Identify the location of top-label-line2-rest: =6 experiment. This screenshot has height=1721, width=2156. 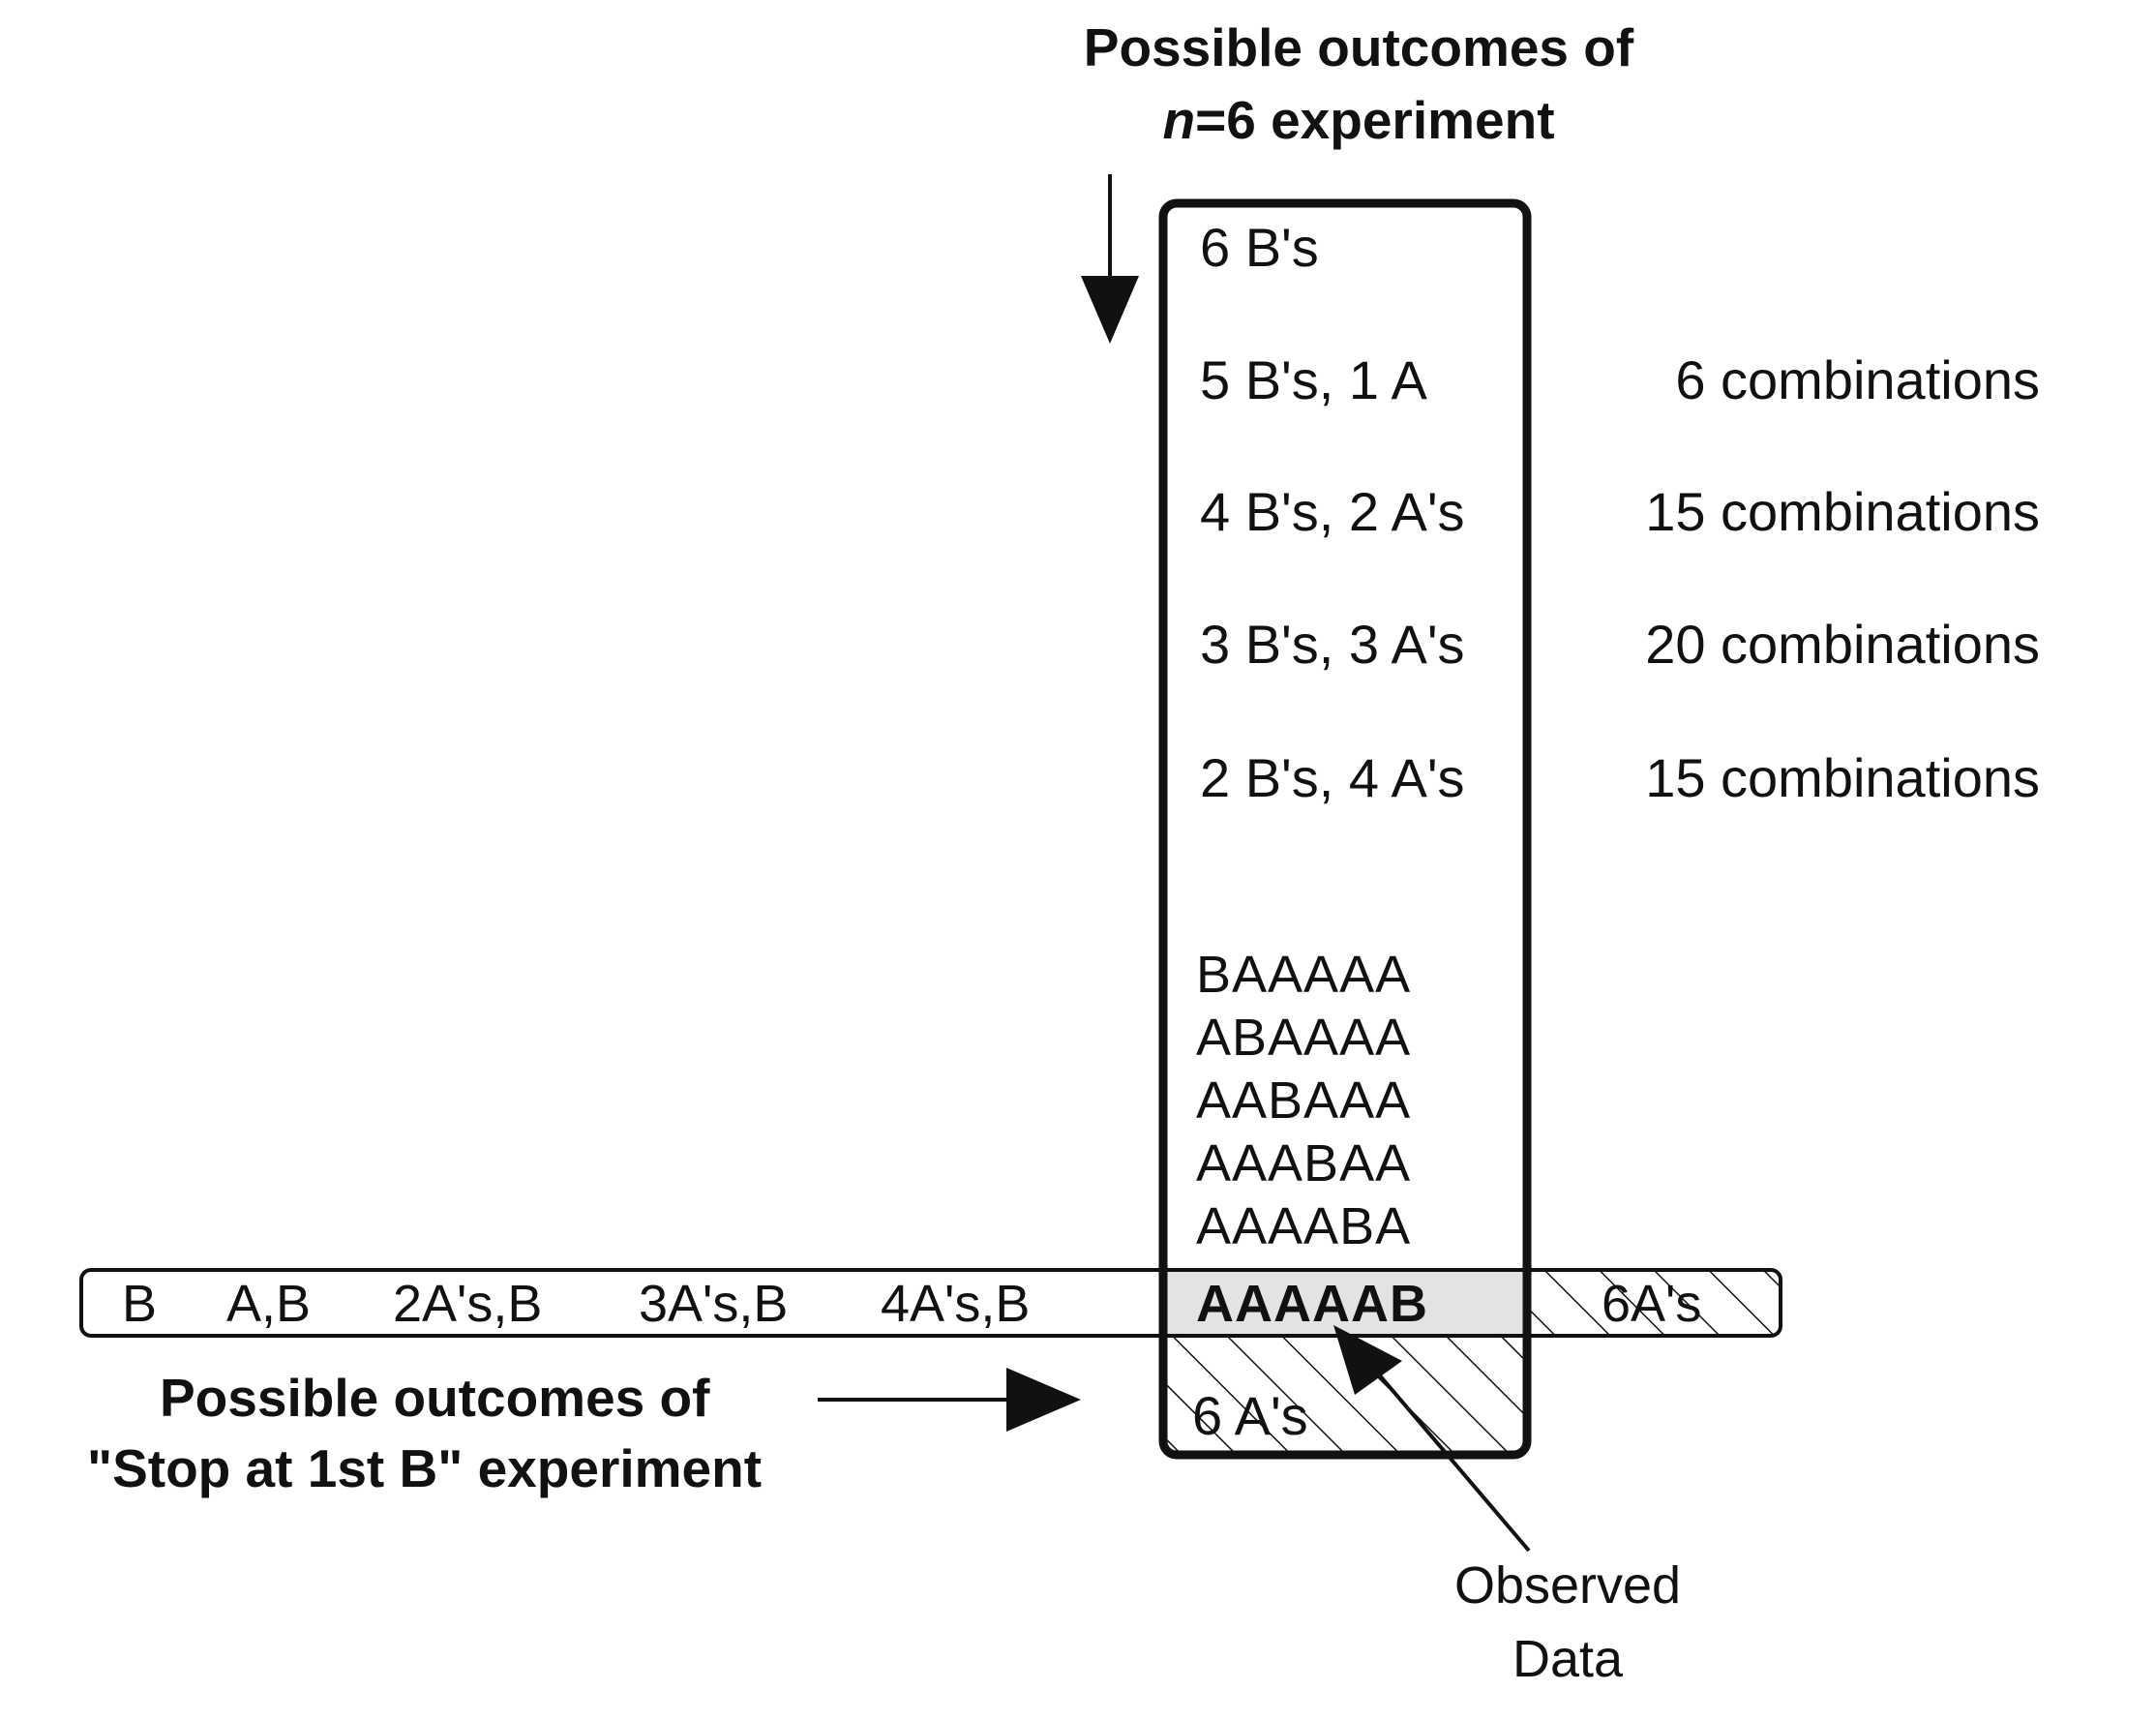
(1375, 120).